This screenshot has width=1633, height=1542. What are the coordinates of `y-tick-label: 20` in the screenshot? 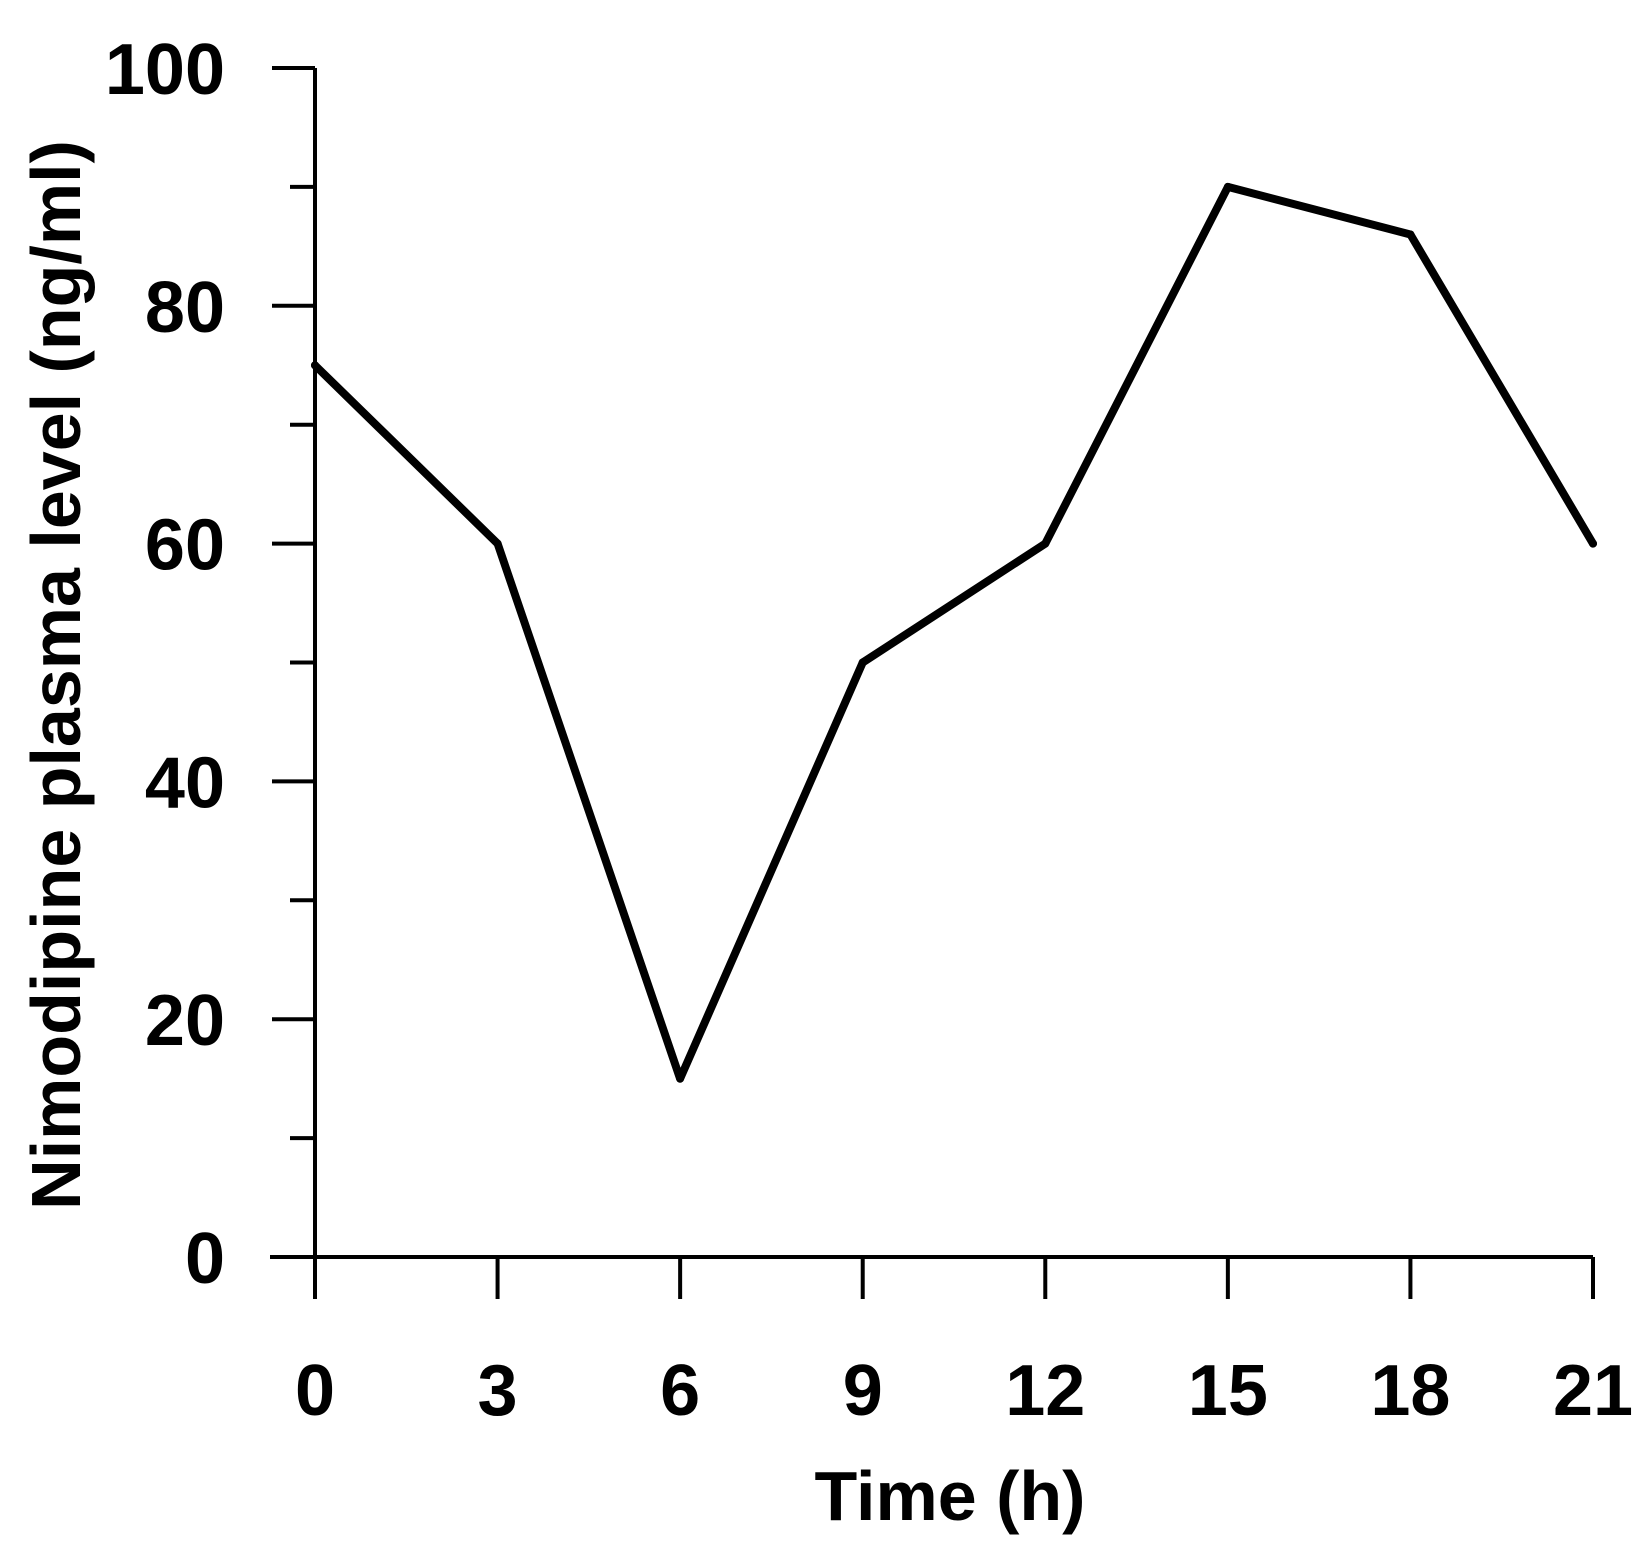 It's located at (185, 1021).